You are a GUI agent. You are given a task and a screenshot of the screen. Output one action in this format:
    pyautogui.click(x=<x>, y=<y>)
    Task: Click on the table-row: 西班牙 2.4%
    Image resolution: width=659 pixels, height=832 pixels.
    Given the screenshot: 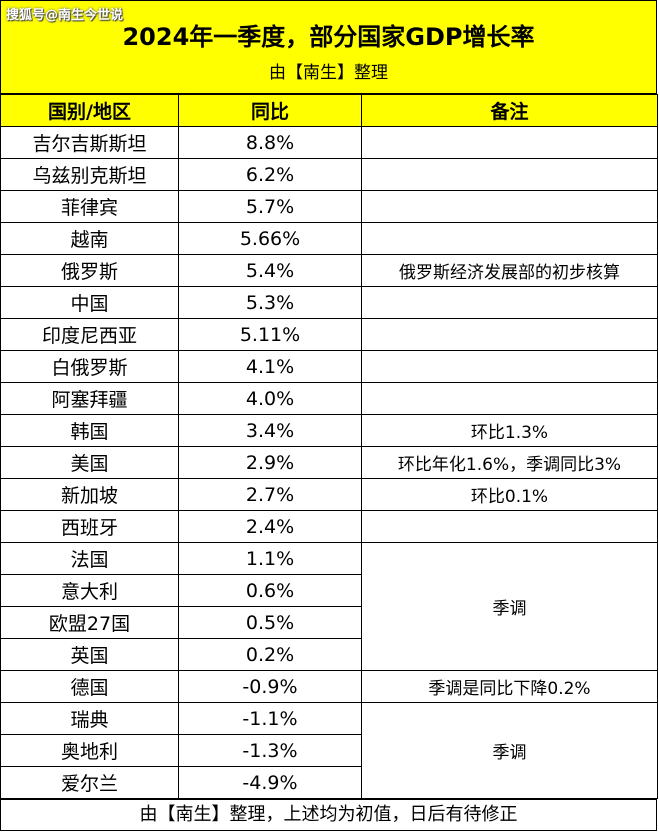 What is the action you would take?
    pyautogui.click(x=329, y=526)
    